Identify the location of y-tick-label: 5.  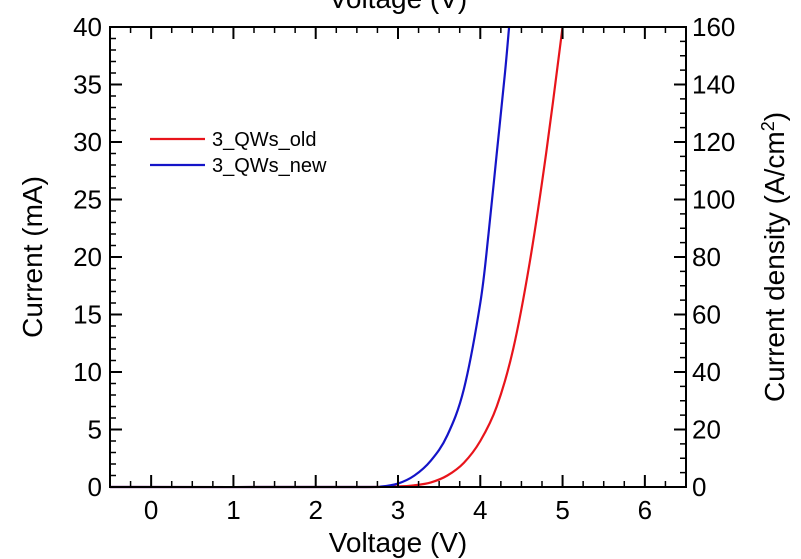
(95, 430).